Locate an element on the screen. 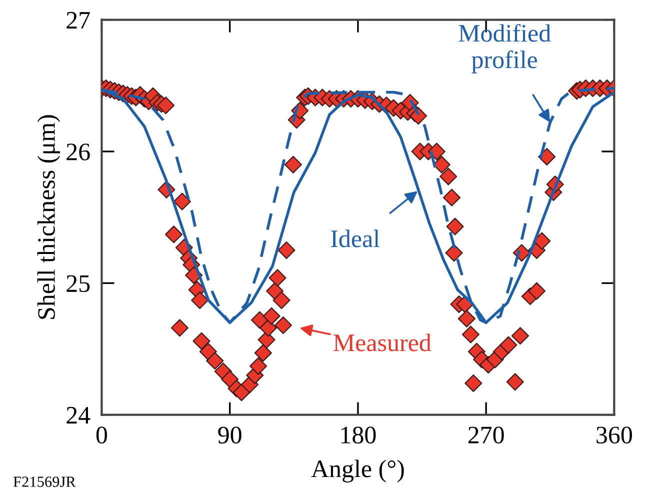 The width and height of the screenshot is (652, 495). y-tick-label: 25 is located at coordinates (78, 283).